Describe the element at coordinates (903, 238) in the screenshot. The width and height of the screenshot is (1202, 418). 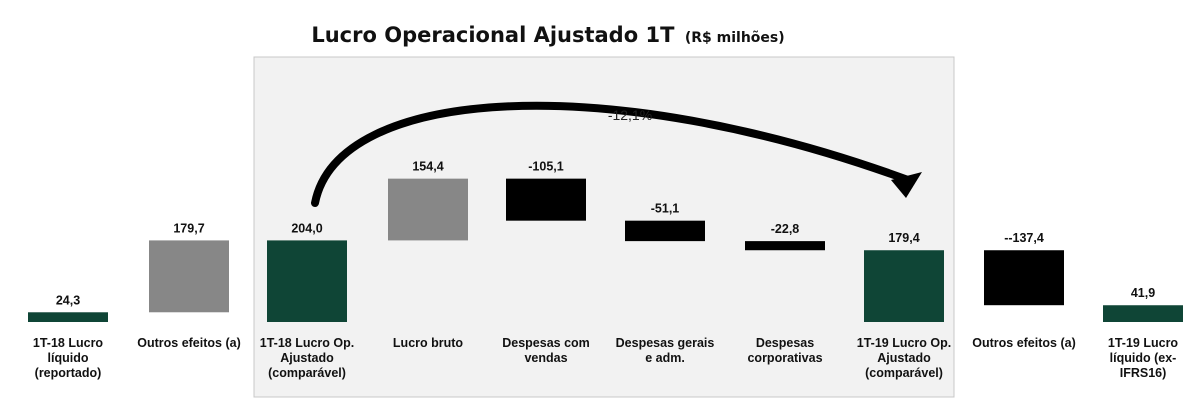
I see `data-label: 179,4` at that location.